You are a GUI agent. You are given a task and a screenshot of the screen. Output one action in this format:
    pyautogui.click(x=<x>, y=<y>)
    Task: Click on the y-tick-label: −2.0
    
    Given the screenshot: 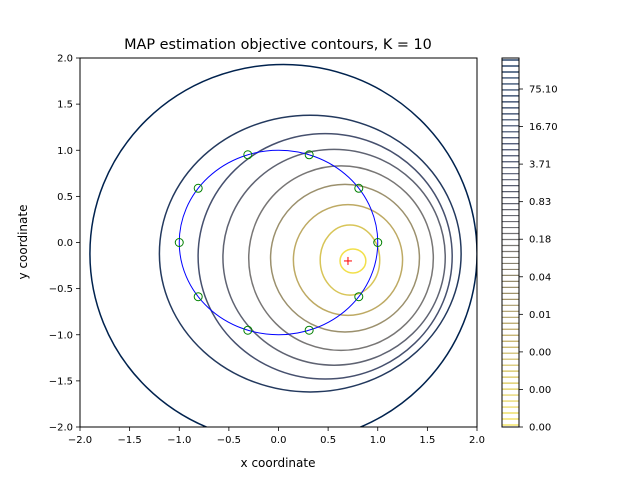 What is the action you would take?
    pyautogui.click(x=61, y=428)
    